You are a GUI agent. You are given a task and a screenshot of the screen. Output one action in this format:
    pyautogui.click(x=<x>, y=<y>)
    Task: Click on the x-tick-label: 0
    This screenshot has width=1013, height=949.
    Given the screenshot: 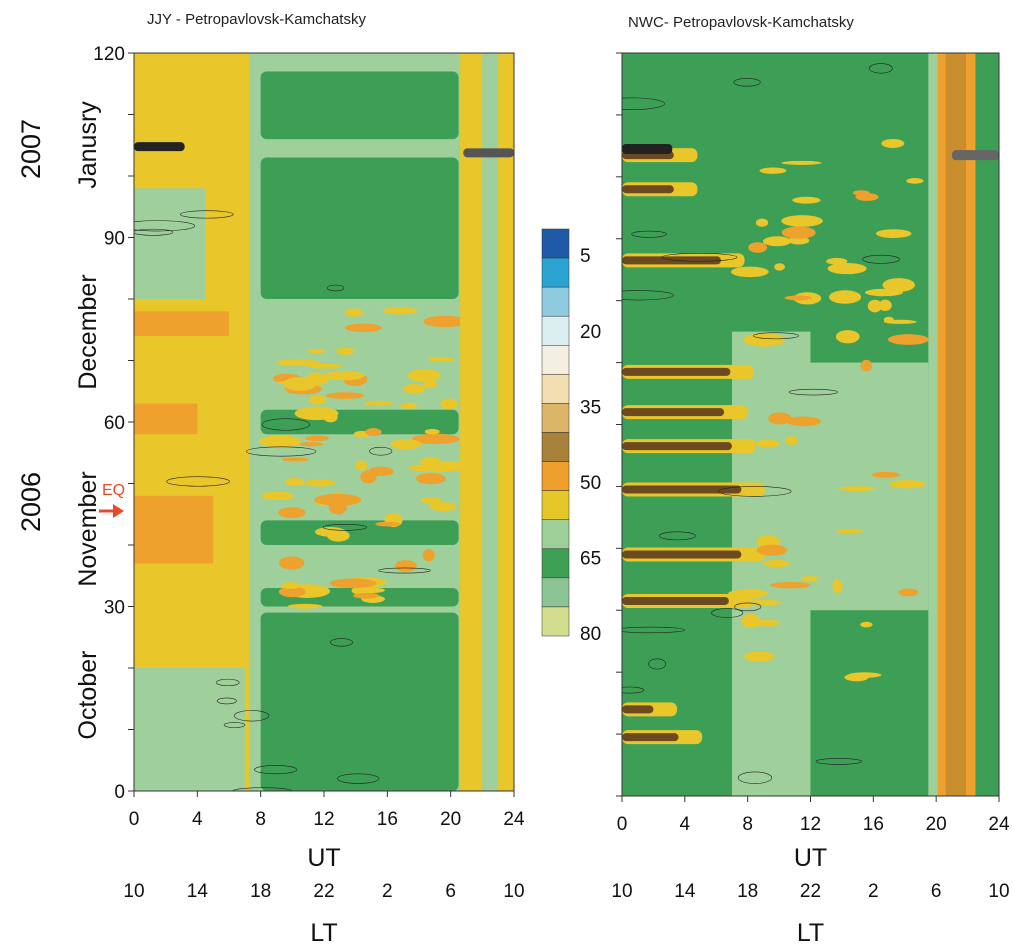 What is the action you would take?
    pyautogui.click(x=134, y=819)
    